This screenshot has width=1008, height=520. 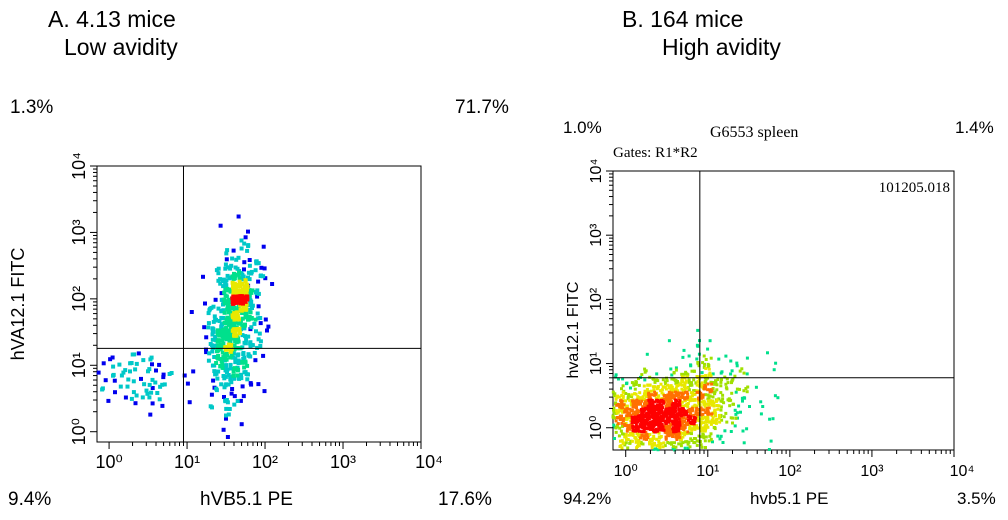 What do you see at coordinates (962, 471) in the screenshot?
I see `x-tick-label: 10⁴` at bounding box center [962, 471].